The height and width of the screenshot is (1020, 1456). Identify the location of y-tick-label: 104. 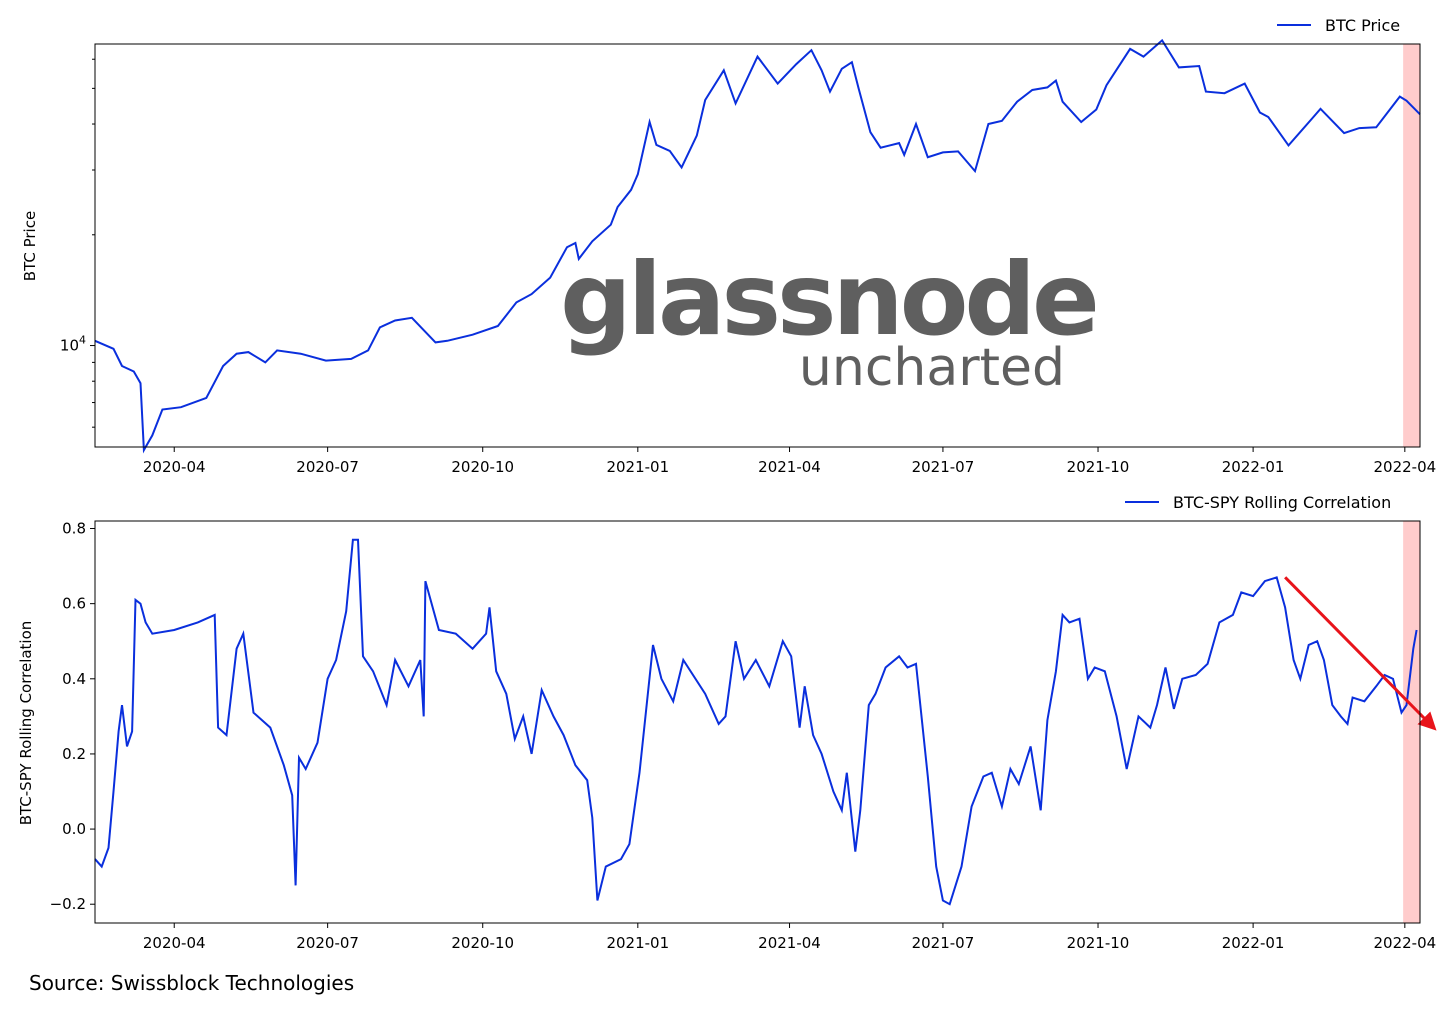
(73, 344).